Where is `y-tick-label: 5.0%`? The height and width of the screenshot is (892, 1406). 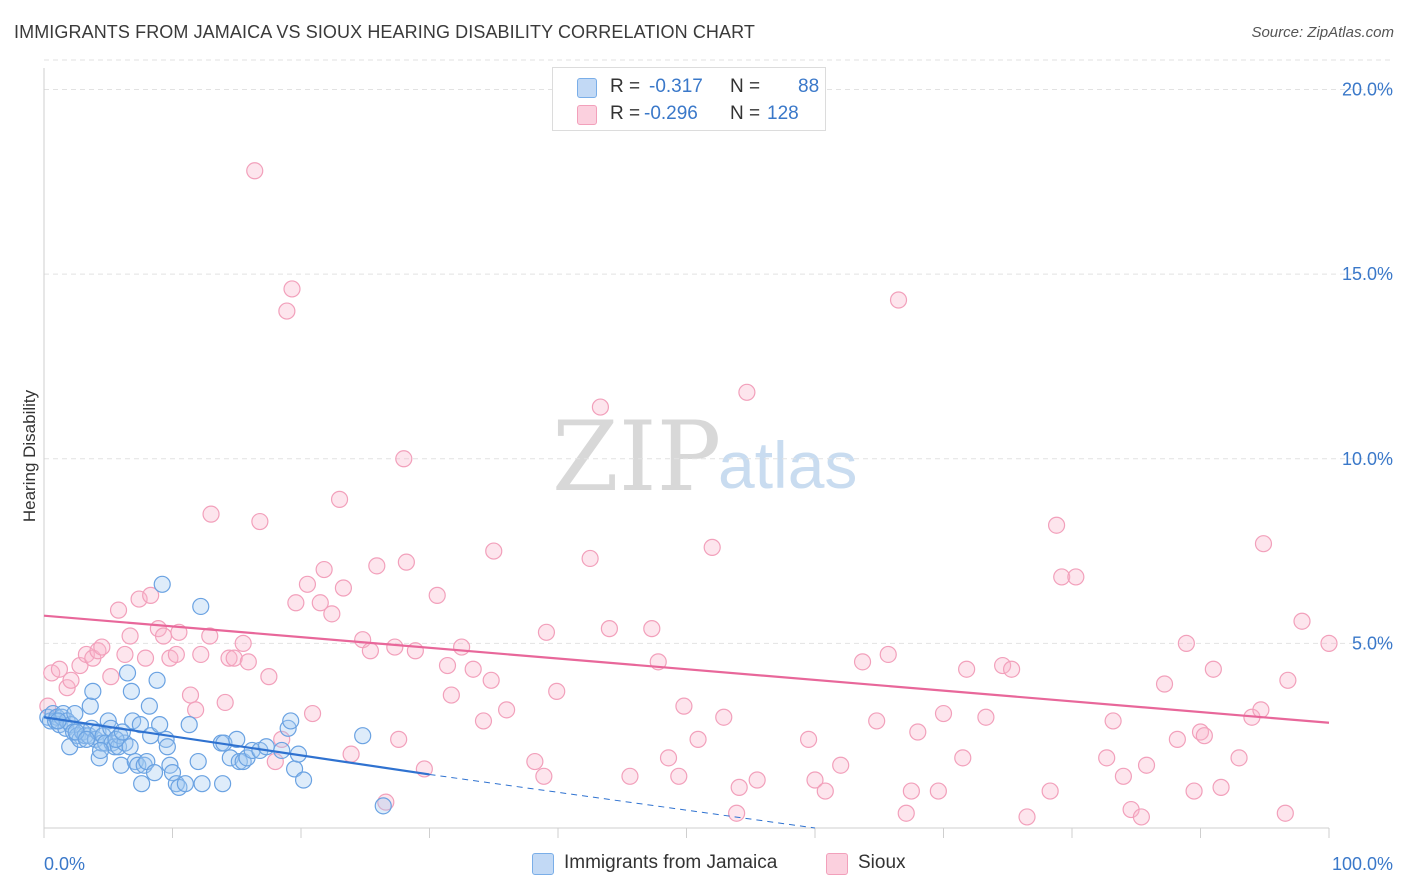
y-tick-label: 5.0% is located at coordinates (1372, 643).